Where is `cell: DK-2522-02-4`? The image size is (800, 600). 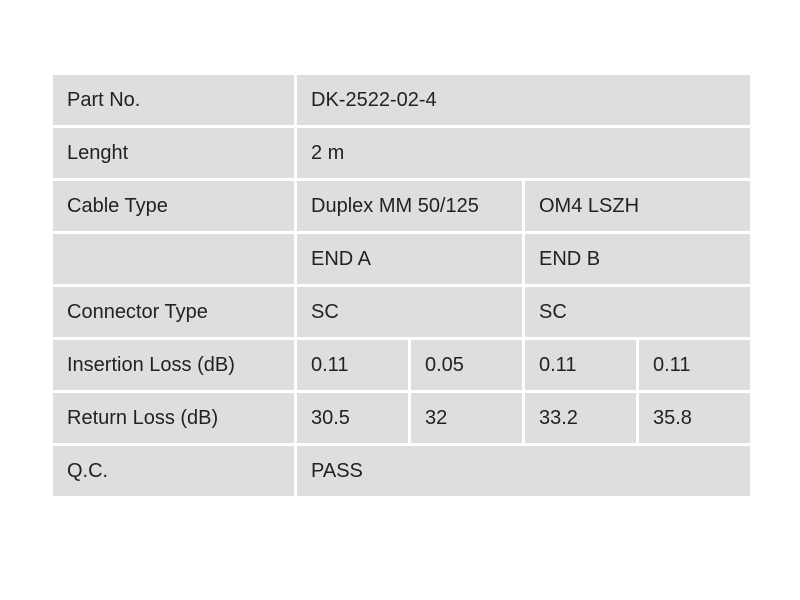
cell: DK-2522-02-4 is located at coordinates (523, 100).